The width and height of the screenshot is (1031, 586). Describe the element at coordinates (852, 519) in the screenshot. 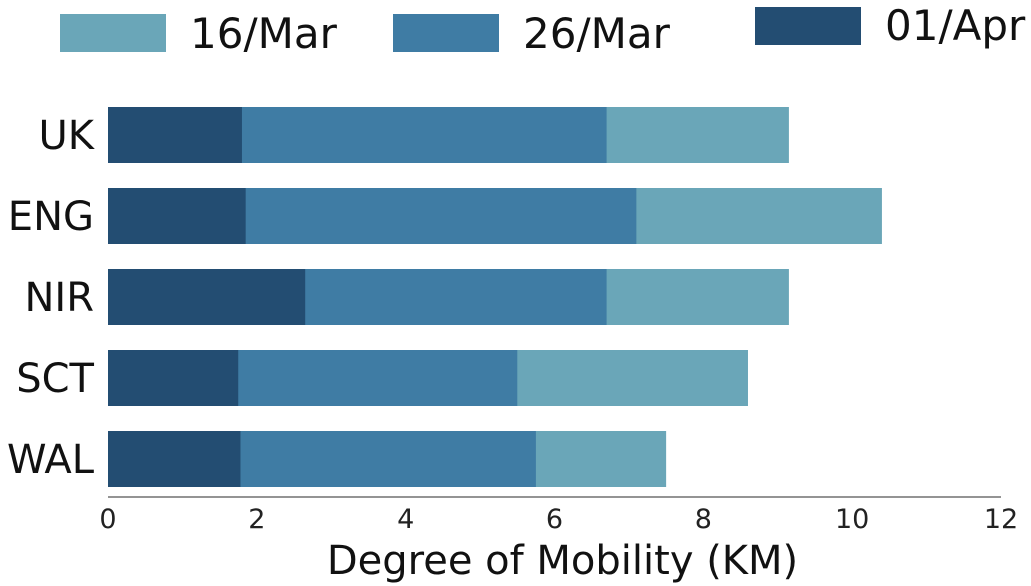

I see `x-tick-label-10: 10` at that location.